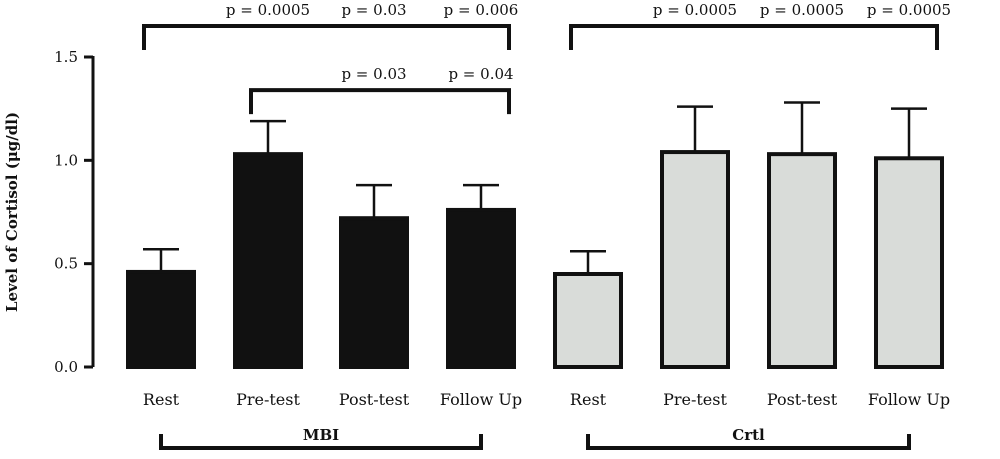  Describe the element at coordinates (748, 435) in the screenshot. I see `group-label: Crtl` at that location.